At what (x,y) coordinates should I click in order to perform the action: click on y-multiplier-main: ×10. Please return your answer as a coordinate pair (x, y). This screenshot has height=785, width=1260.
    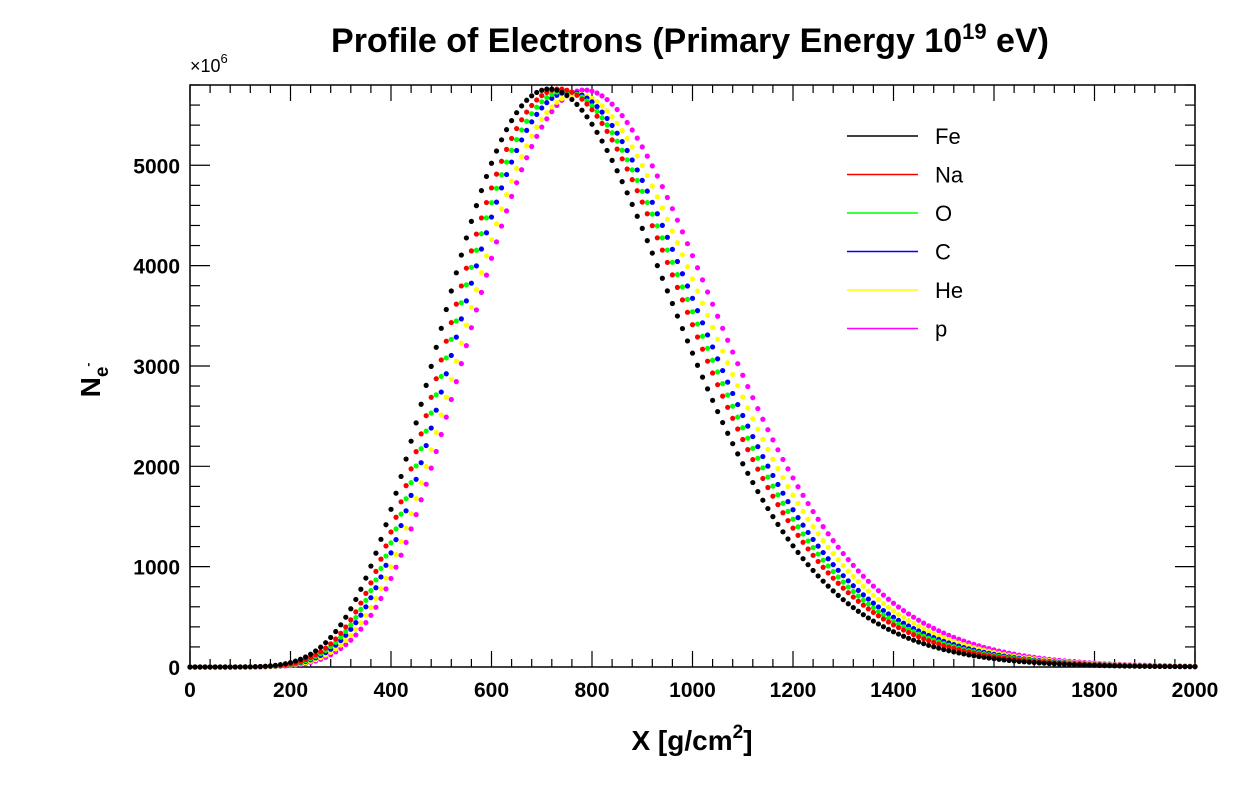
    Looking at the image, I should click on (205, 66).